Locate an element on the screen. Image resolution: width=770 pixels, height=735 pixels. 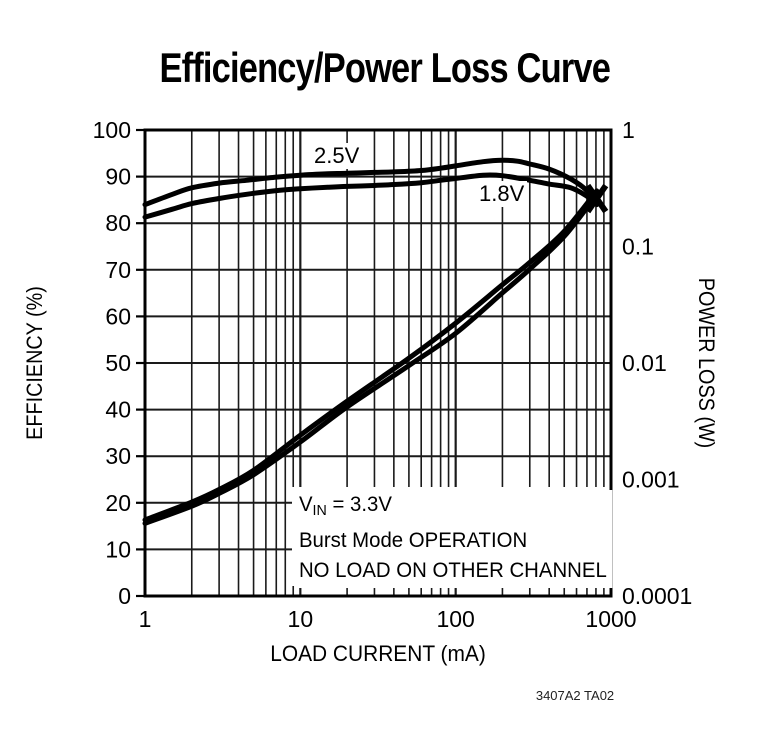
curve-label-2v5: 2.5V is located at coordinates (337, 156).